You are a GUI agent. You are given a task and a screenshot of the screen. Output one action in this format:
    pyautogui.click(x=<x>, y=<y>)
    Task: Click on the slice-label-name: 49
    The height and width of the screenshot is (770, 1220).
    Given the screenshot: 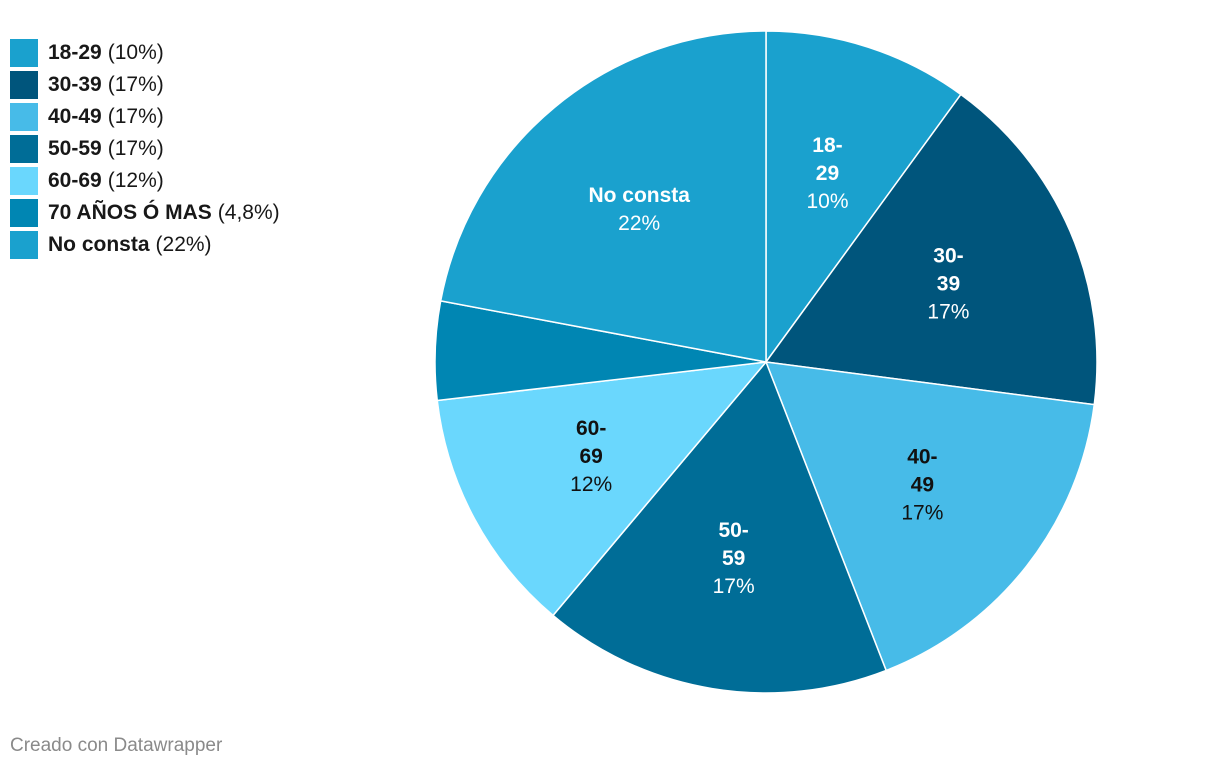 What is the action you would take?
    pyautogui.click(x=922, y=484)
    